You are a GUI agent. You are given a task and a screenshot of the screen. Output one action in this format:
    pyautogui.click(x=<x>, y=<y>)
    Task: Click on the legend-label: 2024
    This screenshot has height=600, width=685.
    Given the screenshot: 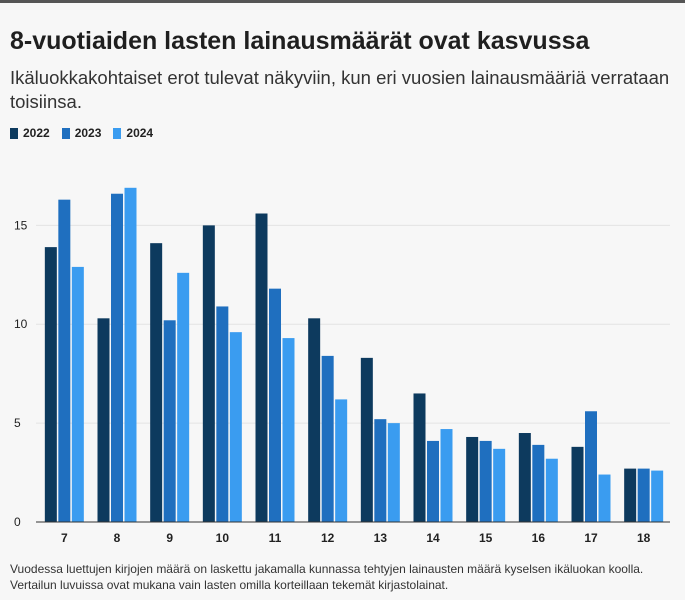 What is the action you would take?
    pyautogui.click(x=140, y=133)
    